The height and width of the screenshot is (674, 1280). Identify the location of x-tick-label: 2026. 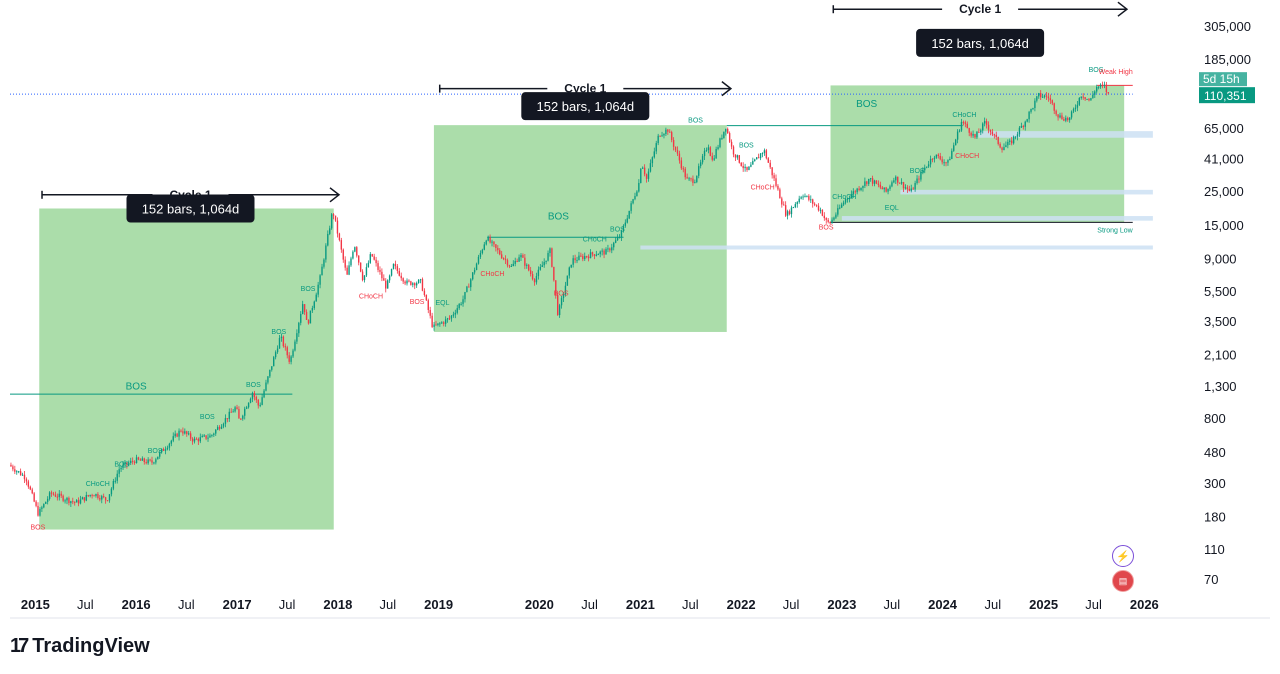
(1144, 604).